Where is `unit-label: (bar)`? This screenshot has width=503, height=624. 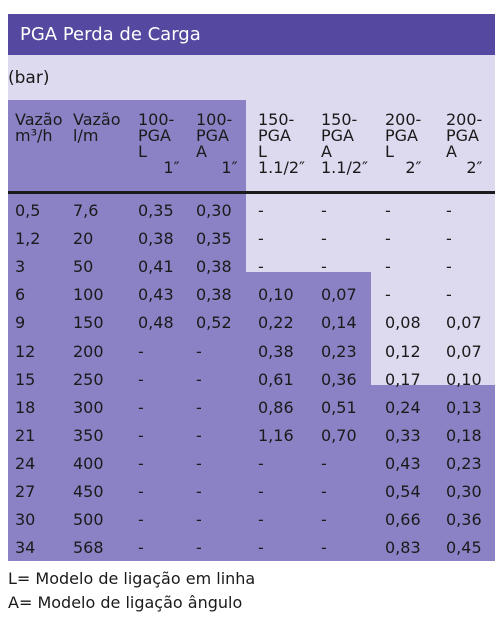 unit-label: (bar) is located at coordinates (29, 78).